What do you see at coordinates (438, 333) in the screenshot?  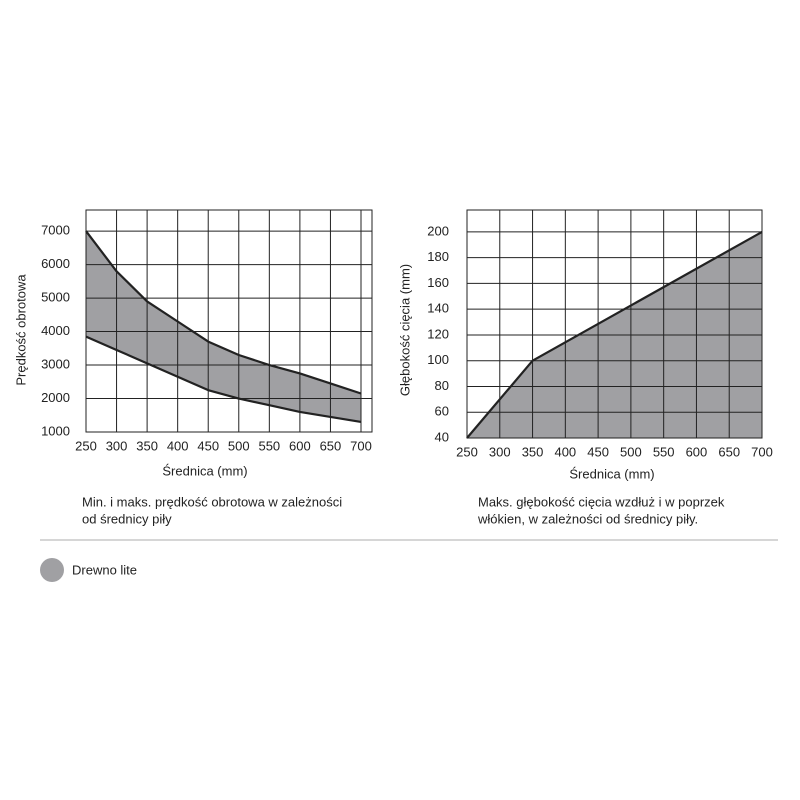 I see `y-tick-label: 120` at bounding box center [438, 333].